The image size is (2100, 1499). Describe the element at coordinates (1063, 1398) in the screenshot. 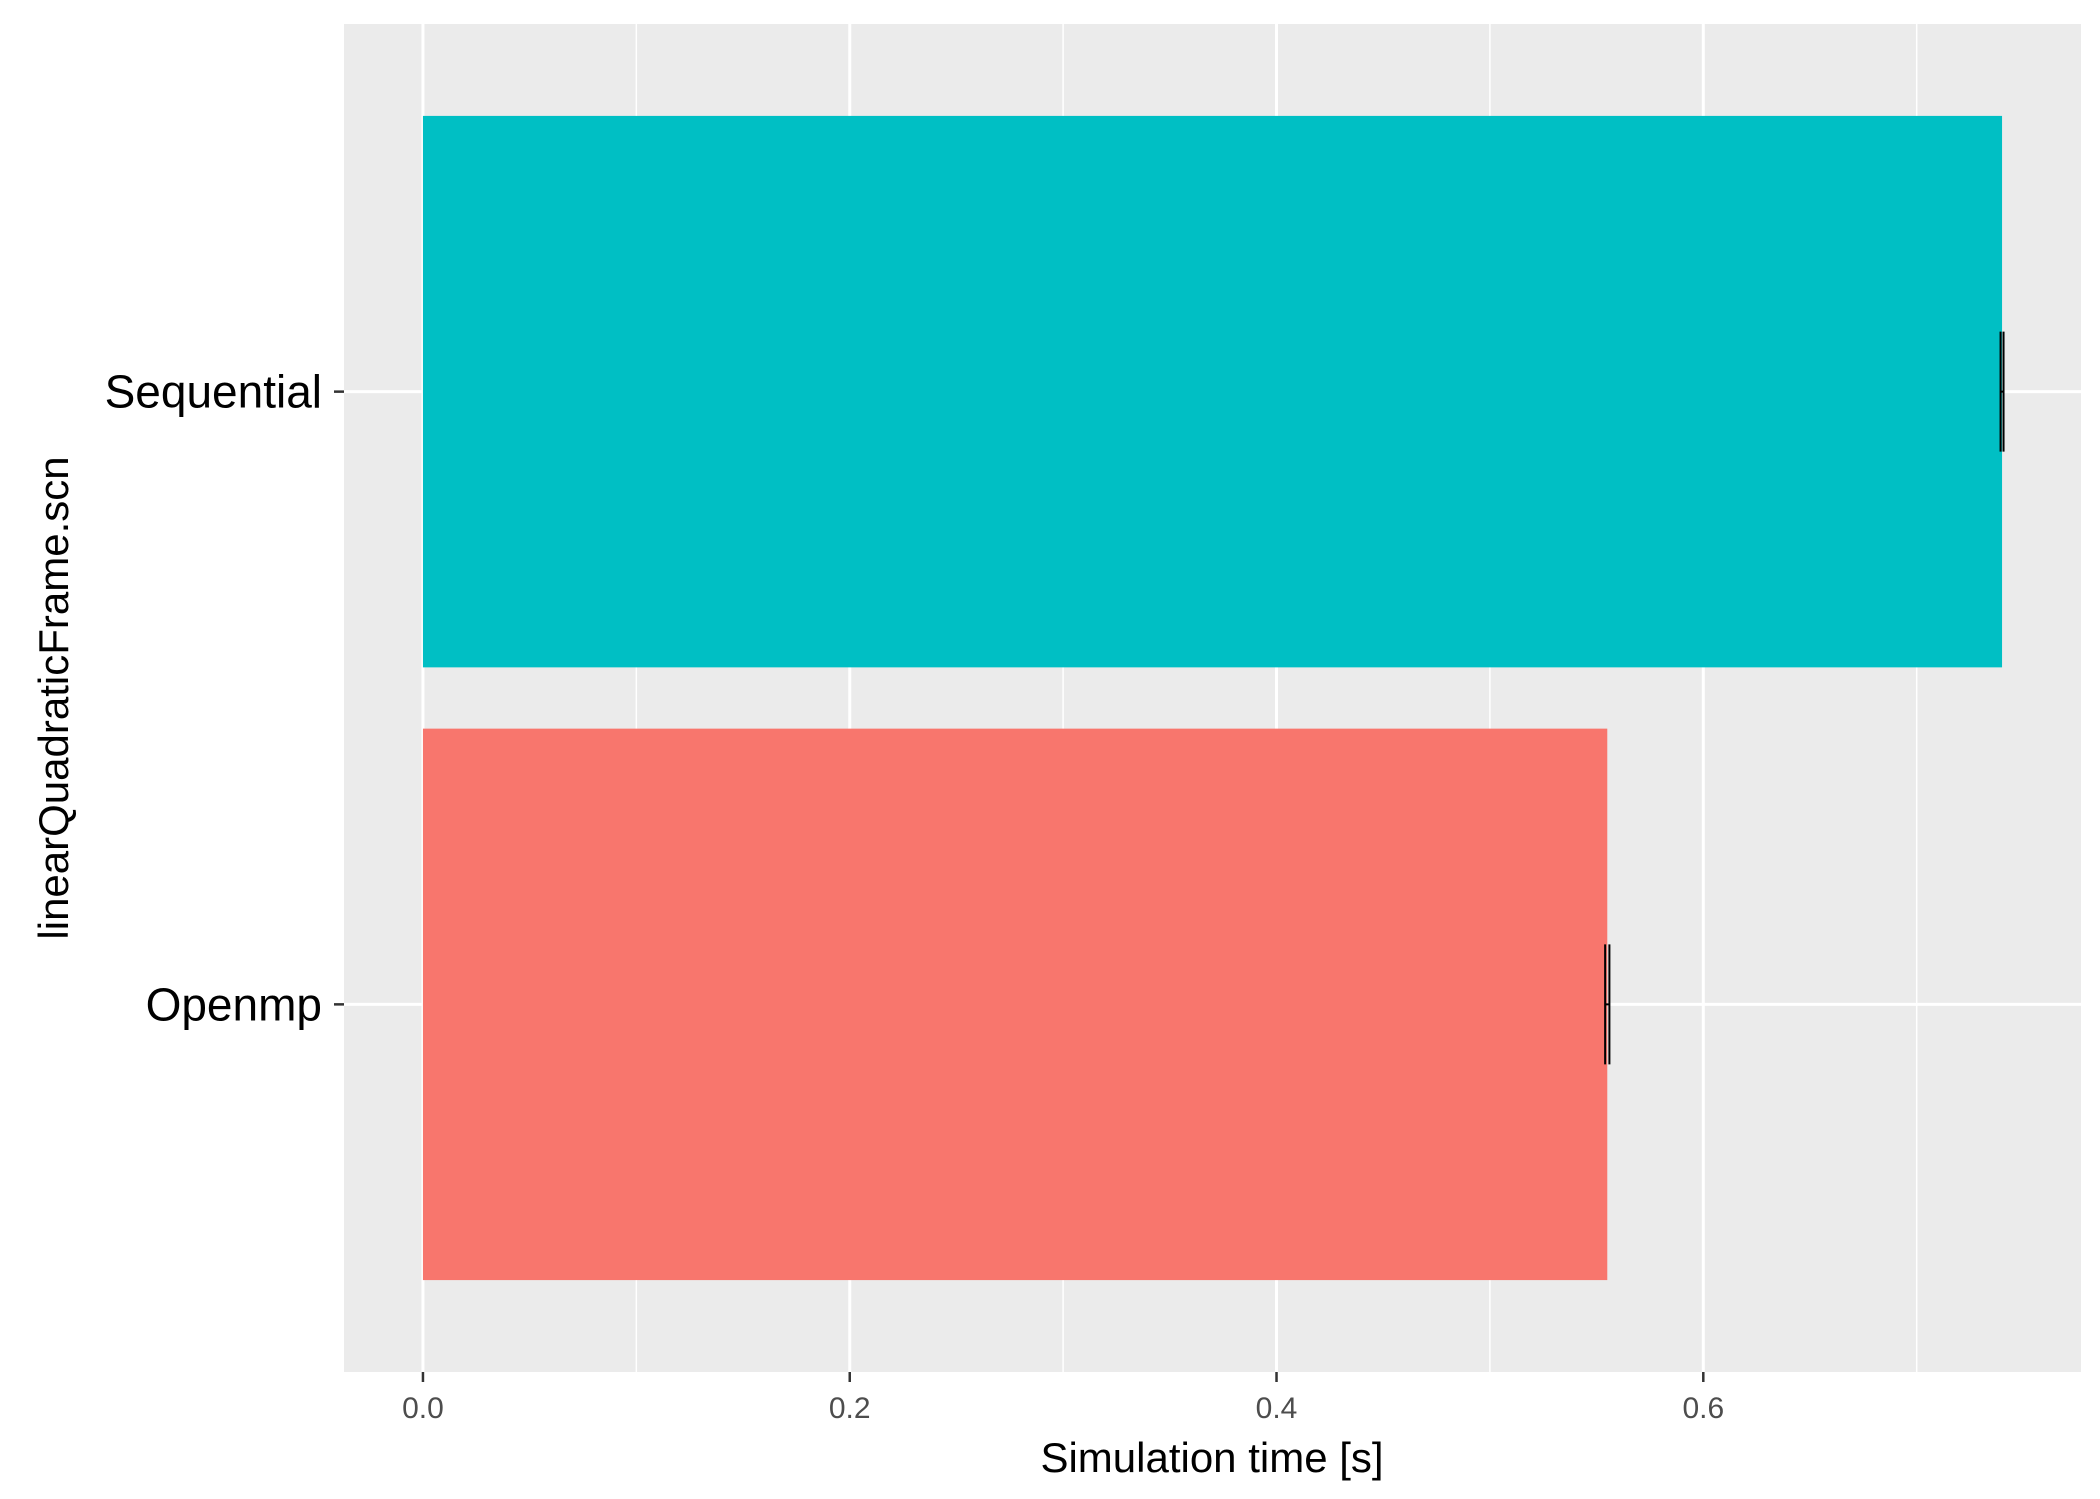

I see `x-axis: 0.0 0.2 0.4 0.6` at that location.